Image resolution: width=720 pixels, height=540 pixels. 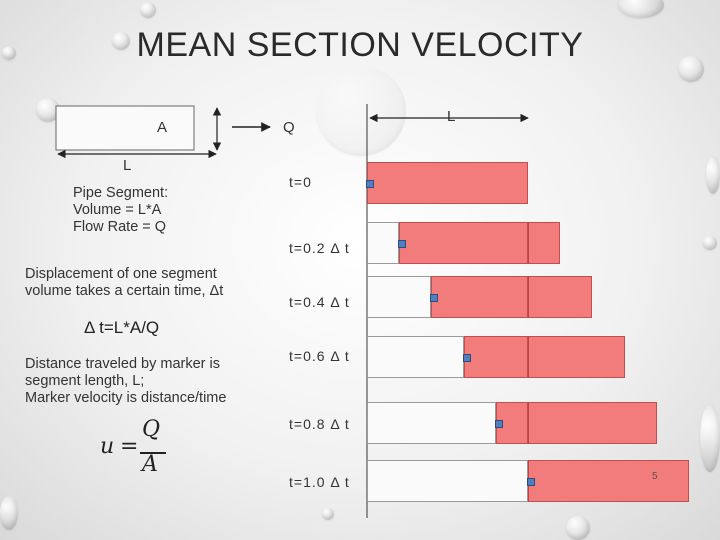 What do you see at coordinates (125, 128) in the screenshot?
I see `pipe-segment-box` at bounding box center [125, 128].